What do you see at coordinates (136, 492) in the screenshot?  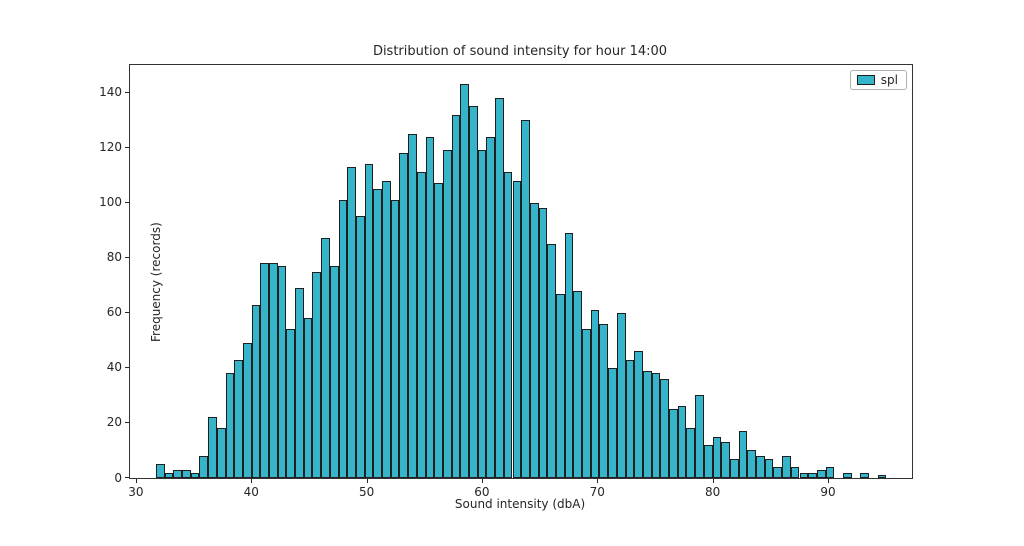 I see `x-tick-label: 30` at bounding box center [136, 492].